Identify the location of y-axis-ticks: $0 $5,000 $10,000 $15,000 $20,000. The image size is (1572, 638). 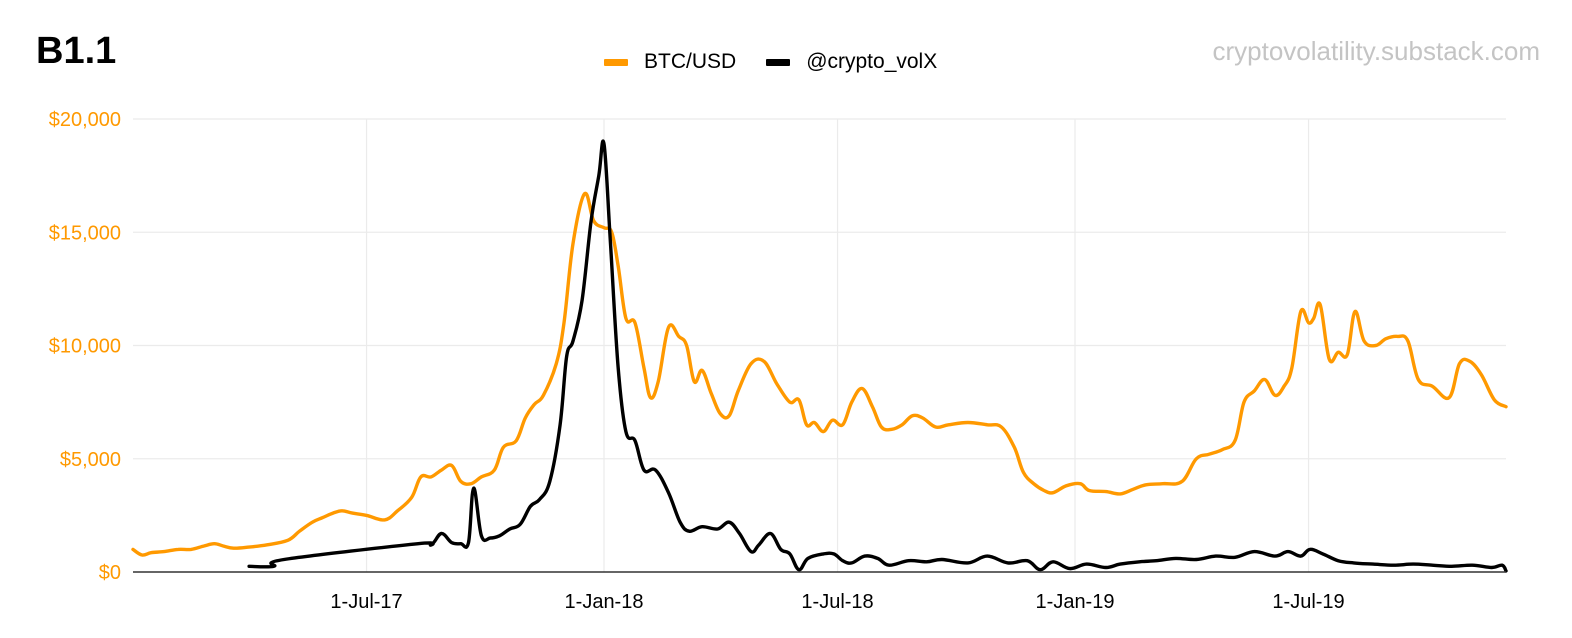
(85, 346).